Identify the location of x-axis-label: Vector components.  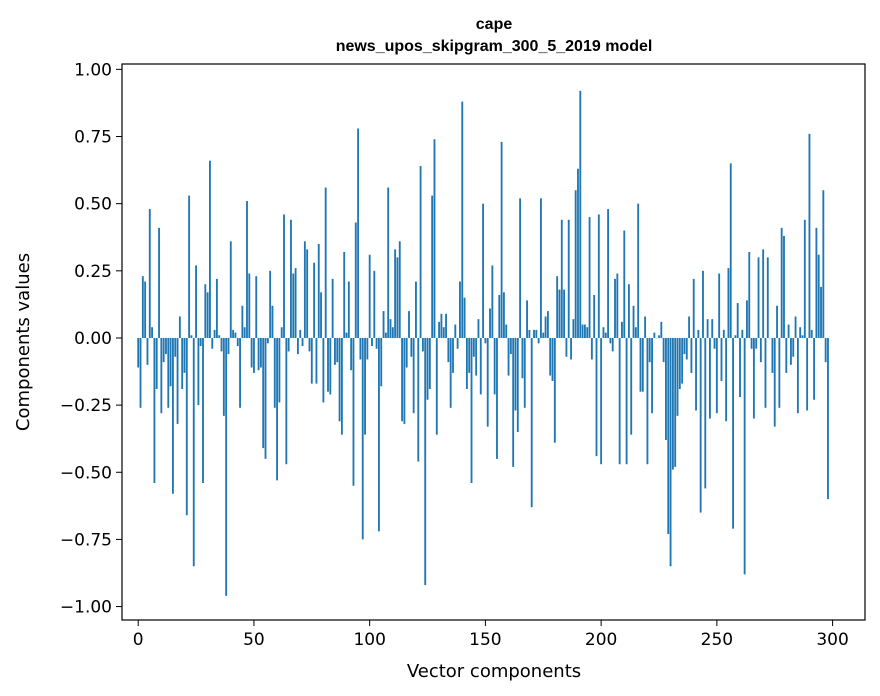
(494, 671).